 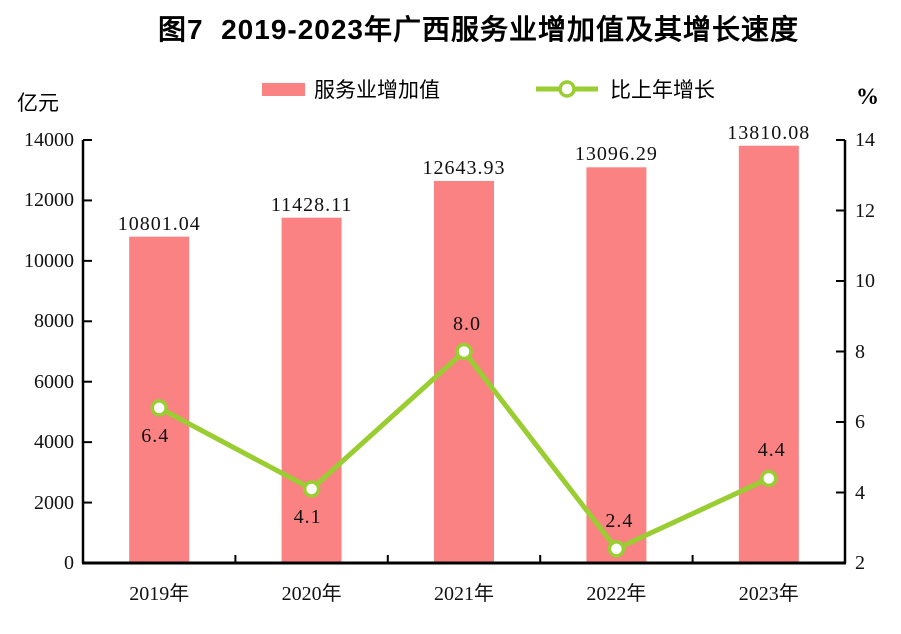 What do you see at coordinates (478, 29) in the screenshot?
I see `chart-title: 图7 2019-2023年广西服务业增加值及其增长速度` at bounding box center [478, 29].